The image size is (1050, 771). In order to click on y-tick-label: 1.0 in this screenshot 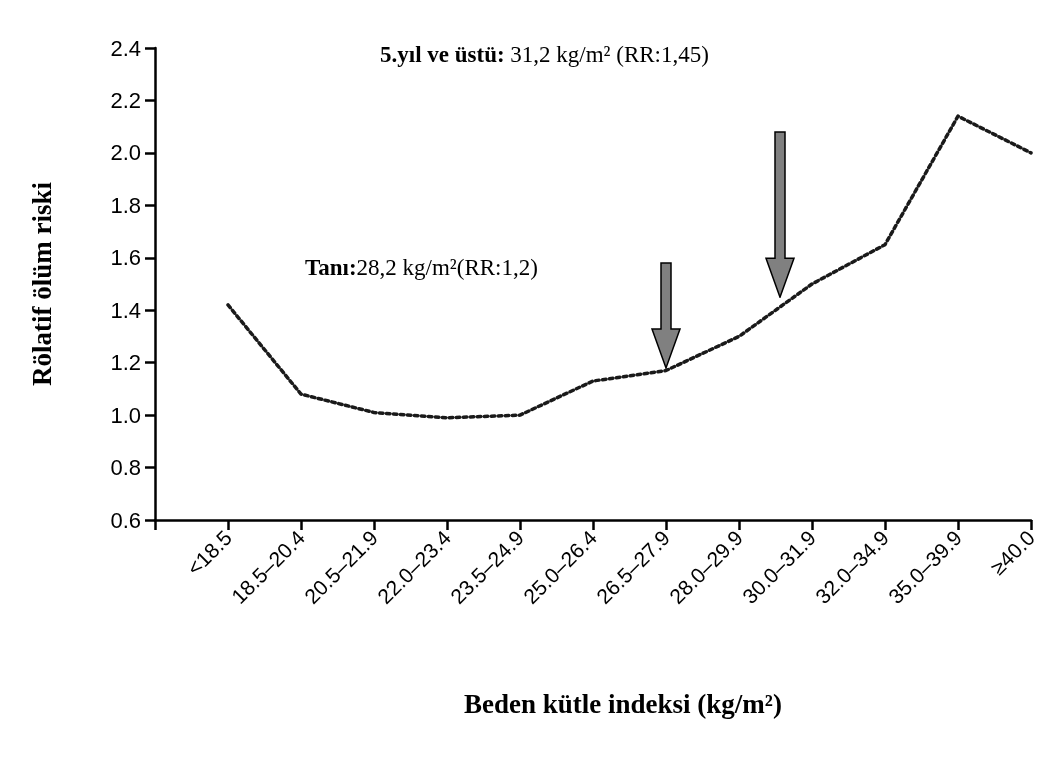, I will do `click(125, 415)`.